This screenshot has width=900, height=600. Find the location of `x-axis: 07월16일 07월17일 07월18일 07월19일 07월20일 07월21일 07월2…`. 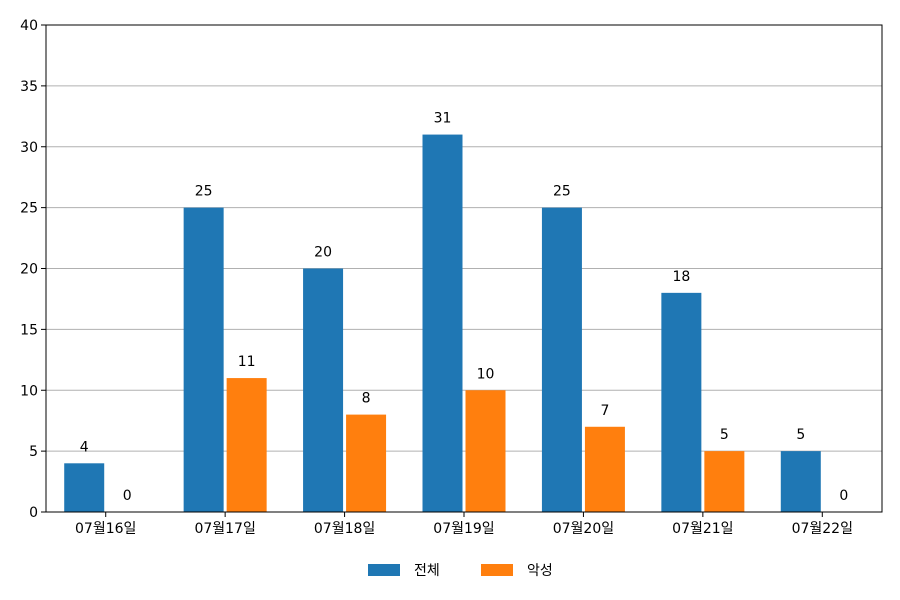

x-axis: 07월16일 07월17일 07월18일 07월19일 07월20일 07월21일 07월2… is located at coordinates (464, 524).